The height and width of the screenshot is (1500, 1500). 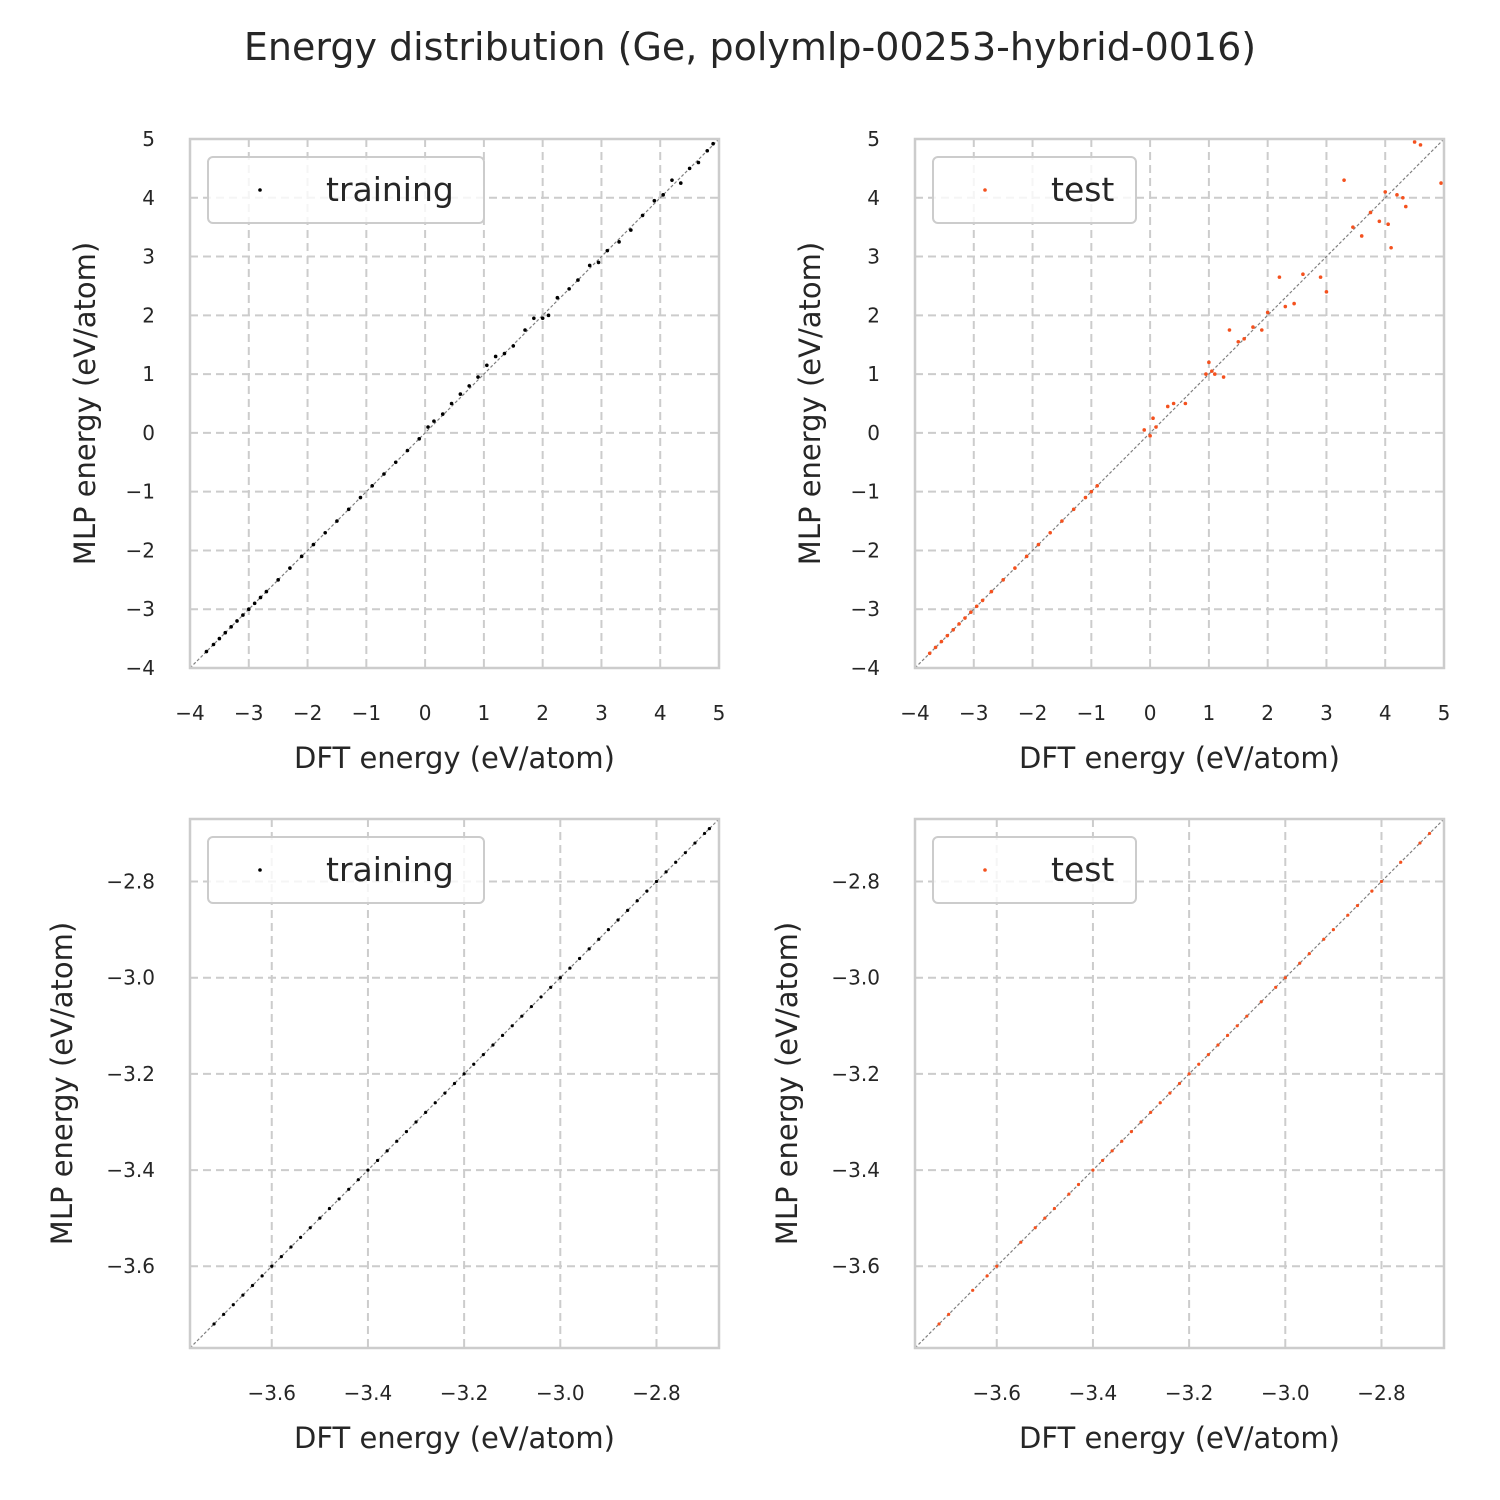 What do you see at coordinates (787, 1083) in the screenshot?
I see `y-axis-label: MLP energy (eV/atom)` at bounding box center [787, 1083].